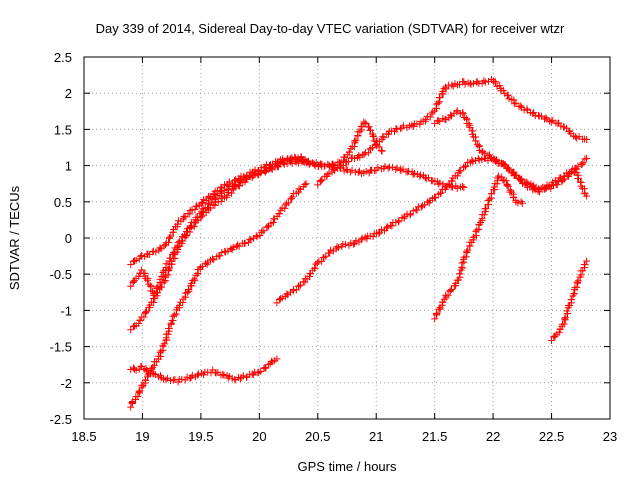 Image resolution: width=640 pixels, height=480 pixels. I want to click on y-axis-label: SDTVAR / TECUs, so click(14, 237).